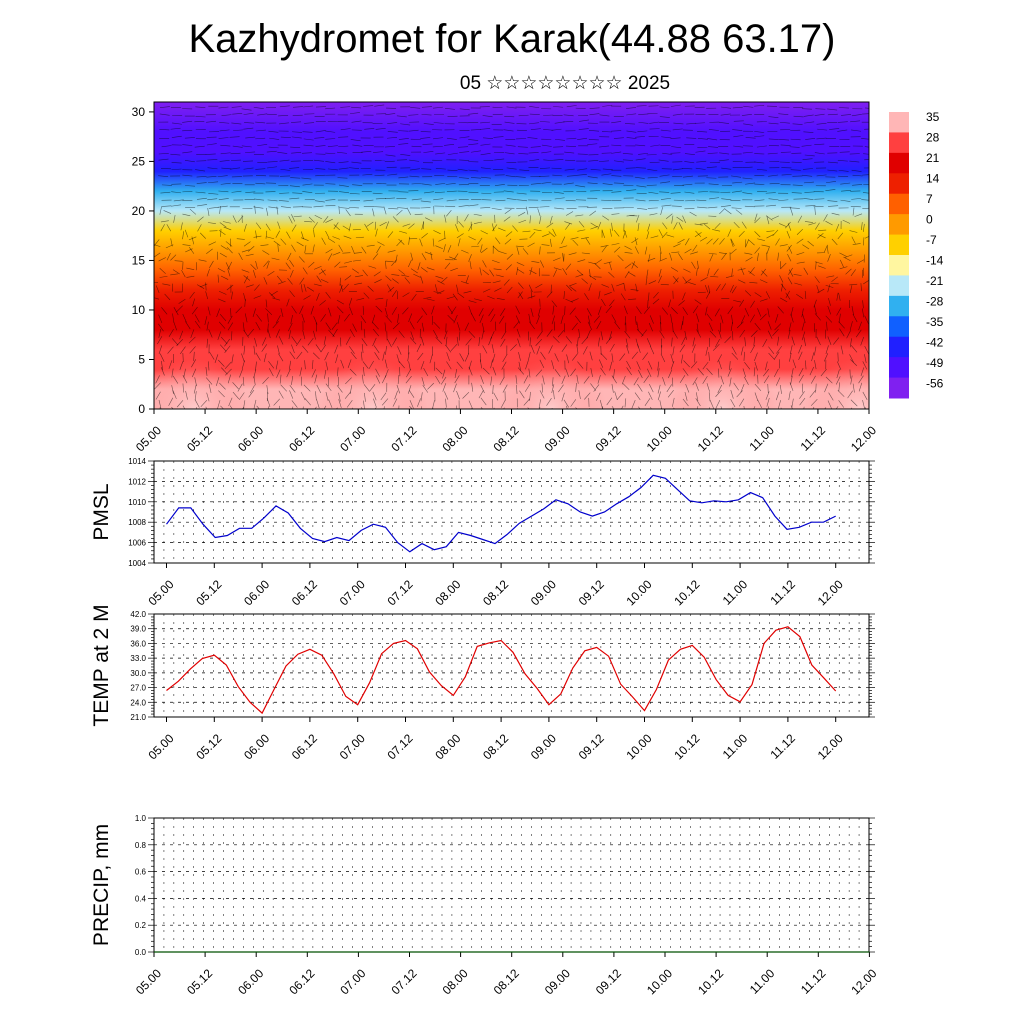 This screenshot has height=1024, width=1024. Describe the element at coordinates (557, 981) in the screenshot. I see `x-tick-label: 09.00` at that location.